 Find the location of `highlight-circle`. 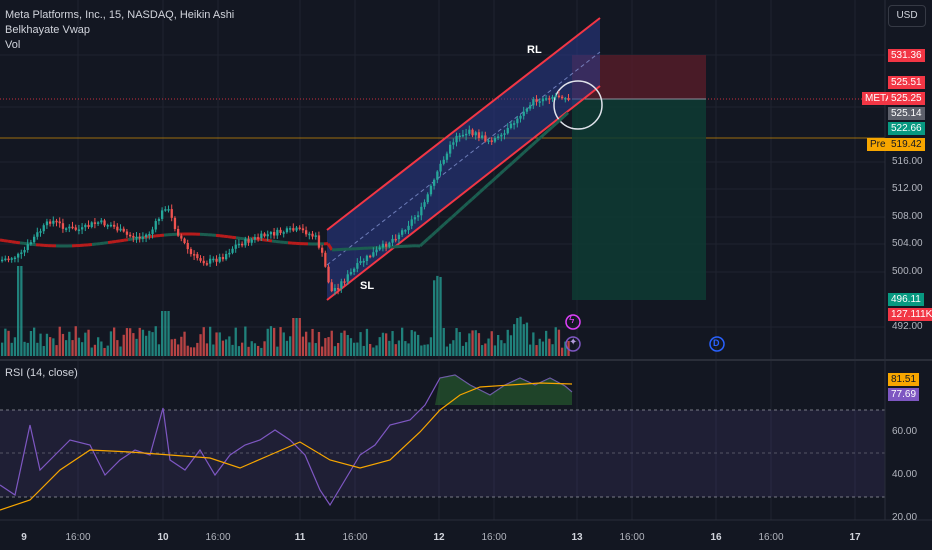

highlight-circle is located at coordinates (578, 105).